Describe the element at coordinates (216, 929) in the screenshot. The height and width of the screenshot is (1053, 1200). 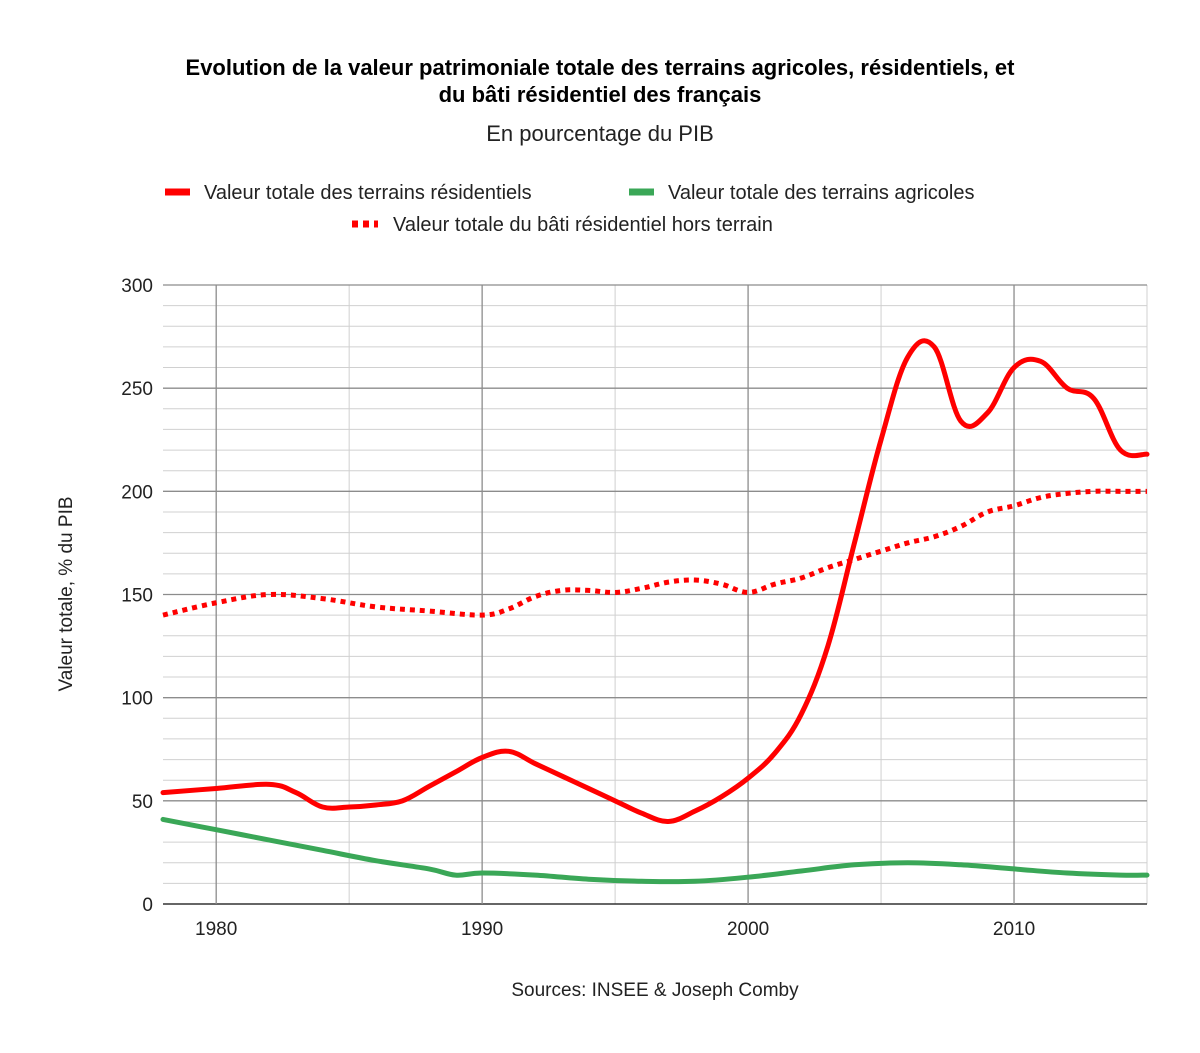
I see `x-tick-label: 1980` at that location.